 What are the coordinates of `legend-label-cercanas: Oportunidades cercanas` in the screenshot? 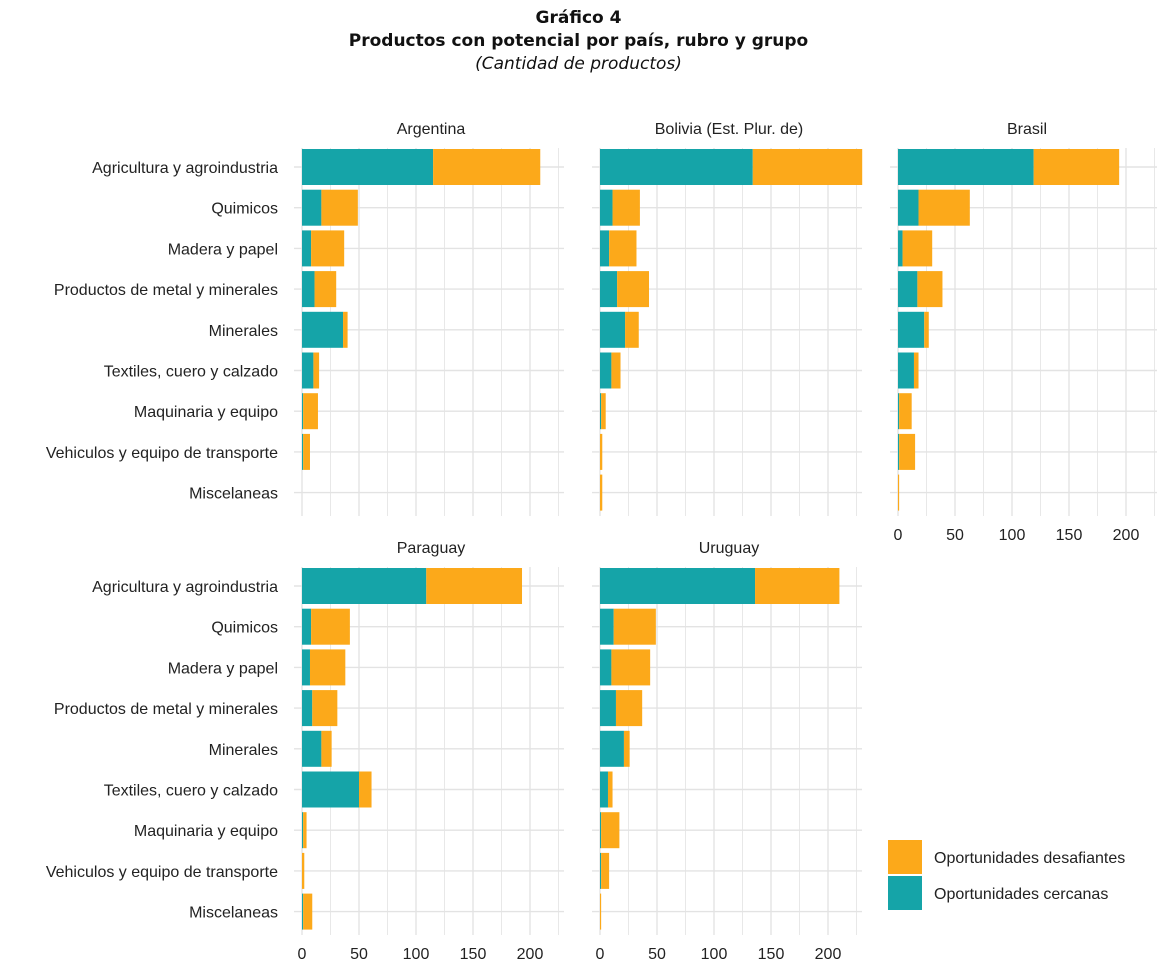 It's located at (1021, 894).